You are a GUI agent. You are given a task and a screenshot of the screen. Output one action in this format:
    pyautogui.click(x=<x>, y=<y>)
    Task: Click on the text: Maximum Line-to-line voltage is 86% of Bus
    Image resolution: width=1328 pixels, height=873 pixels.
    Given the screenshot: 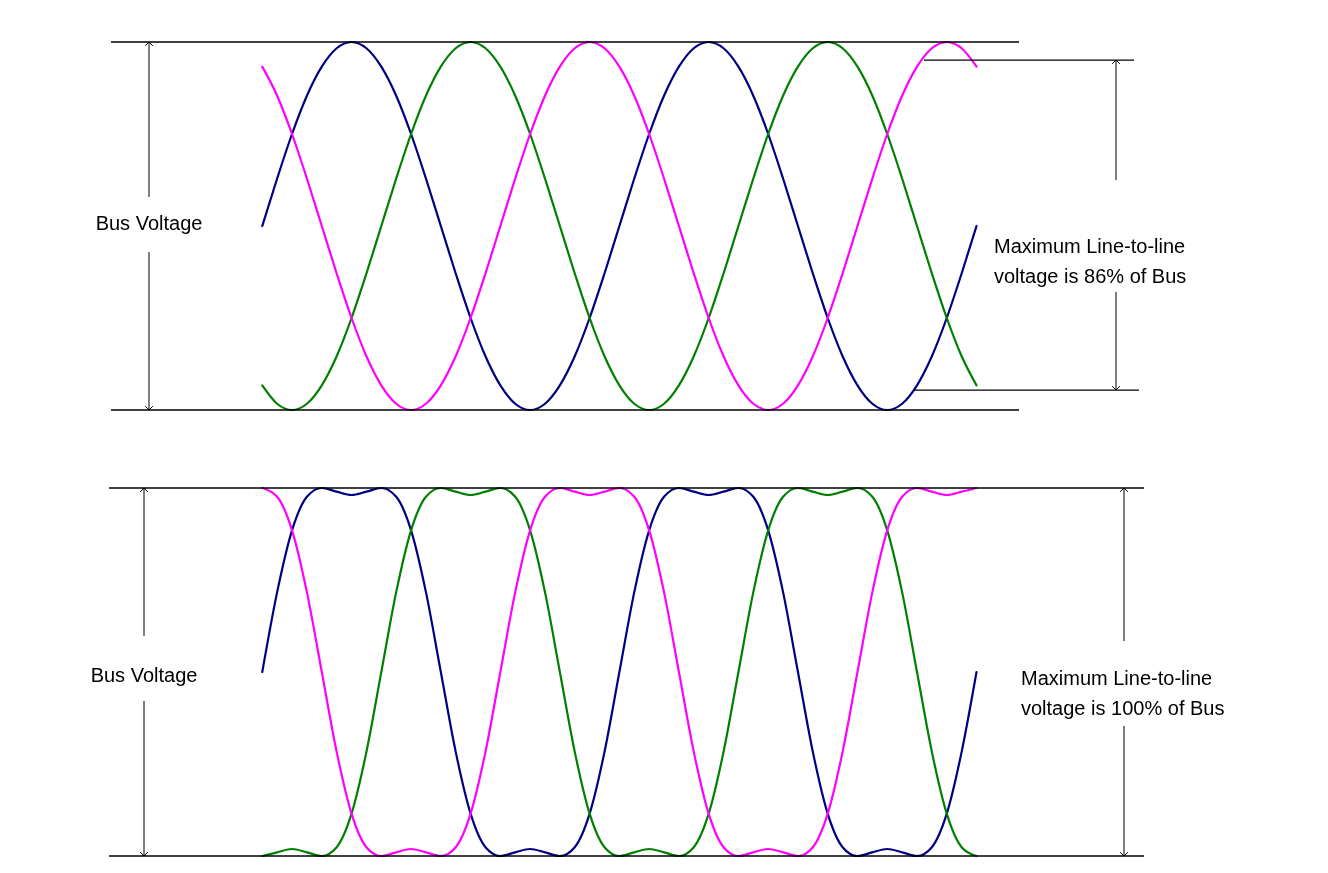 What is the action you would take?
    pyautogui.click(x=1090, y=261)
    